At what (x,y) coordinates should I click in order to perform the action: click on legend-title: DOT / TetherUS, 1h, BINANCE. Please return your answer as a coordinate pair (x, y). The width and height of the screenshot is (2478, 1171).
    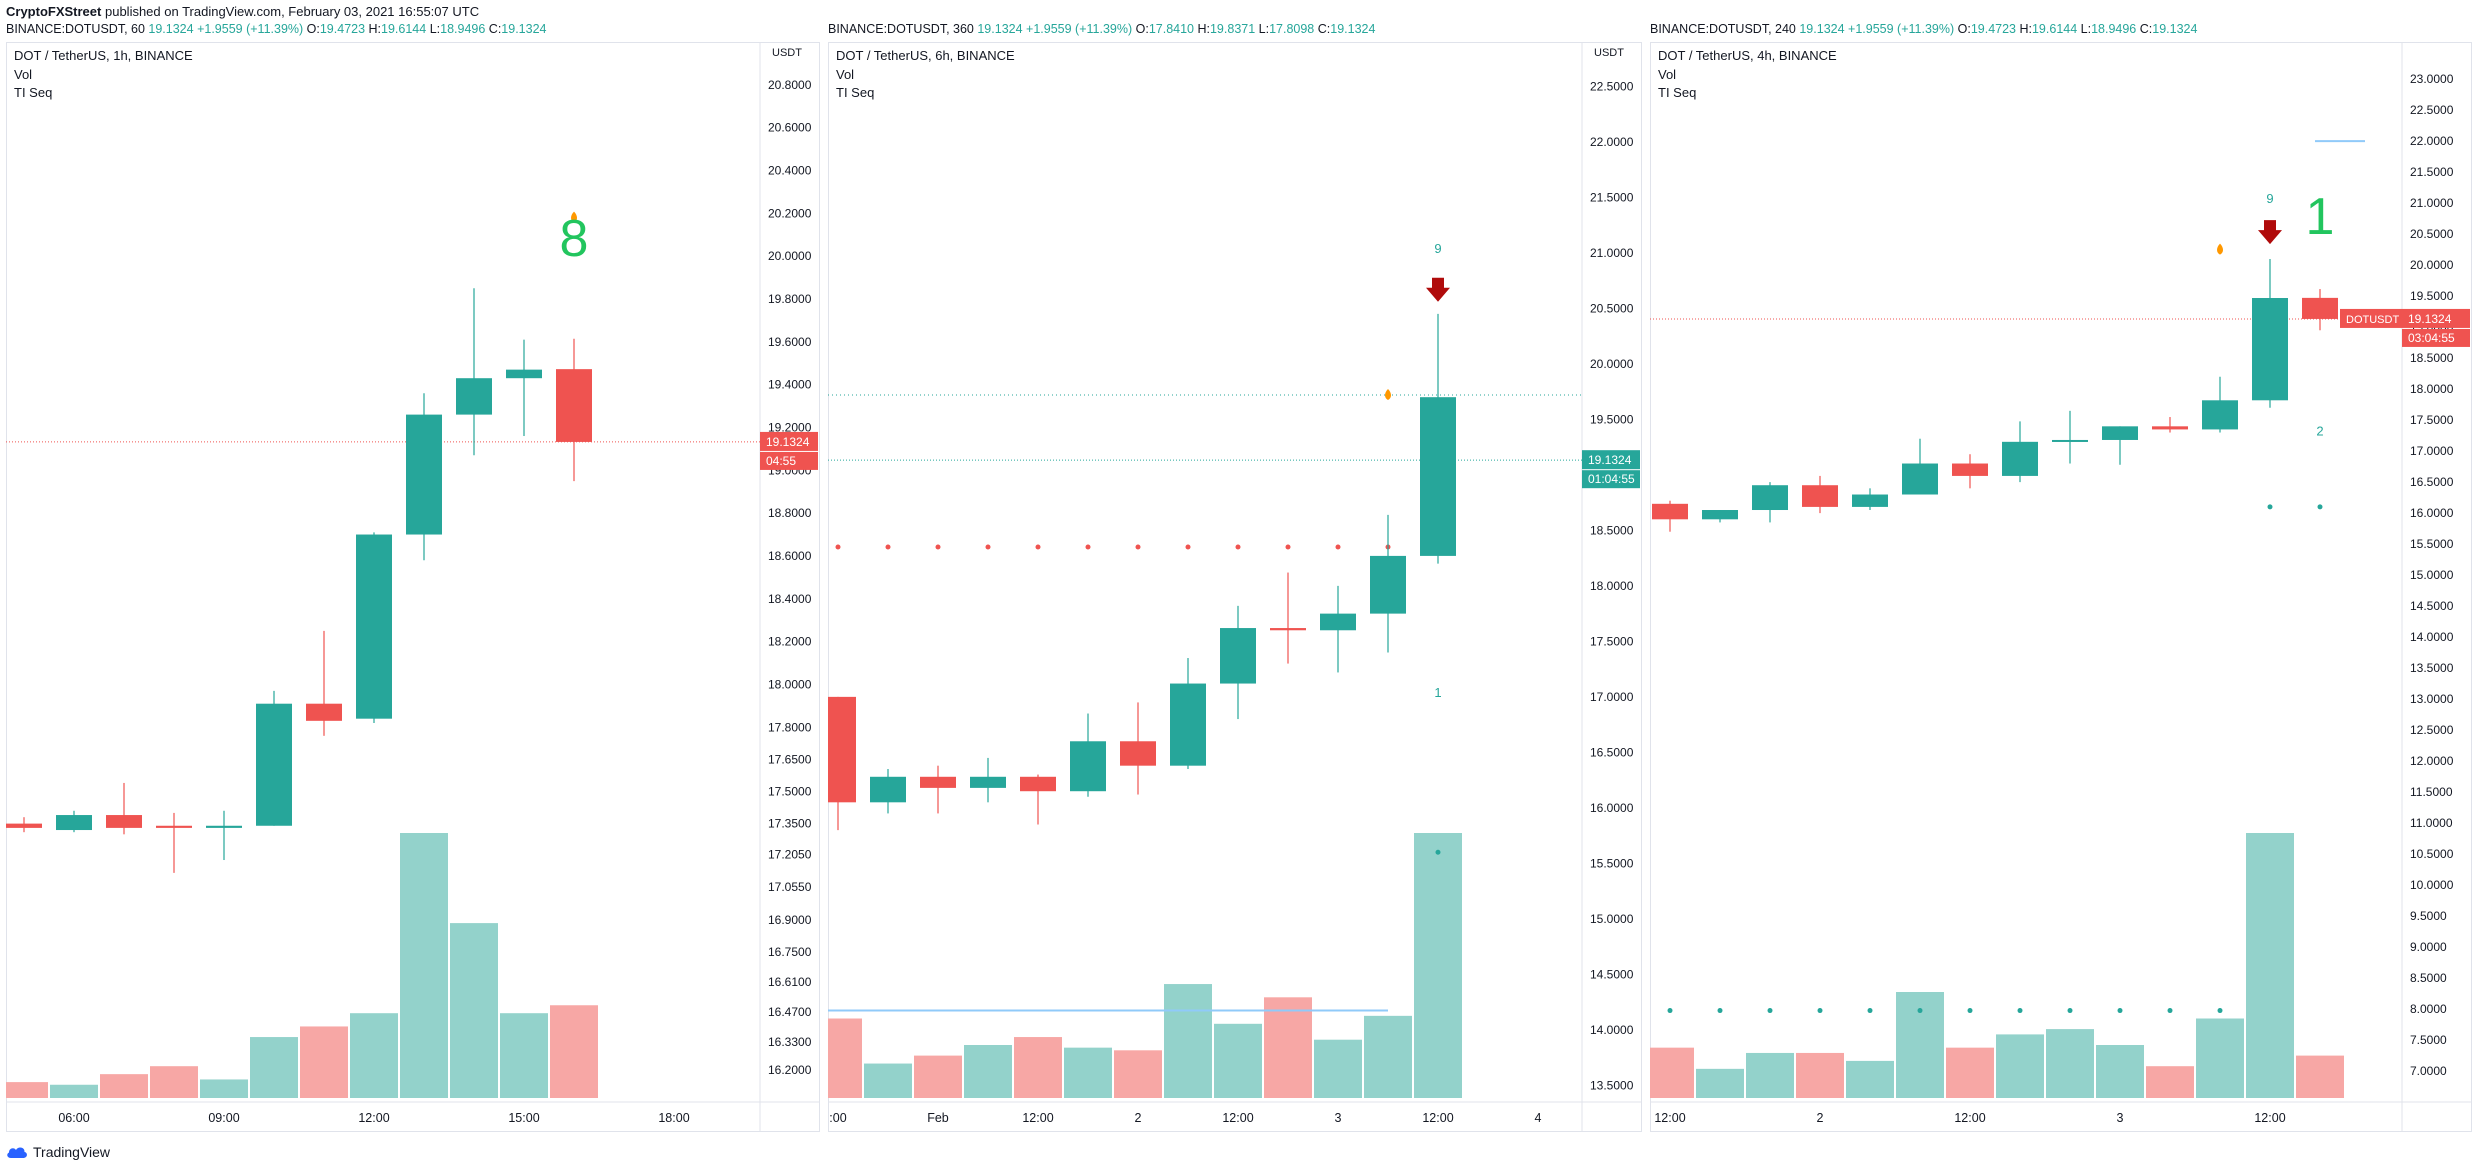
    Looking at the image, I should click on (103, 55).